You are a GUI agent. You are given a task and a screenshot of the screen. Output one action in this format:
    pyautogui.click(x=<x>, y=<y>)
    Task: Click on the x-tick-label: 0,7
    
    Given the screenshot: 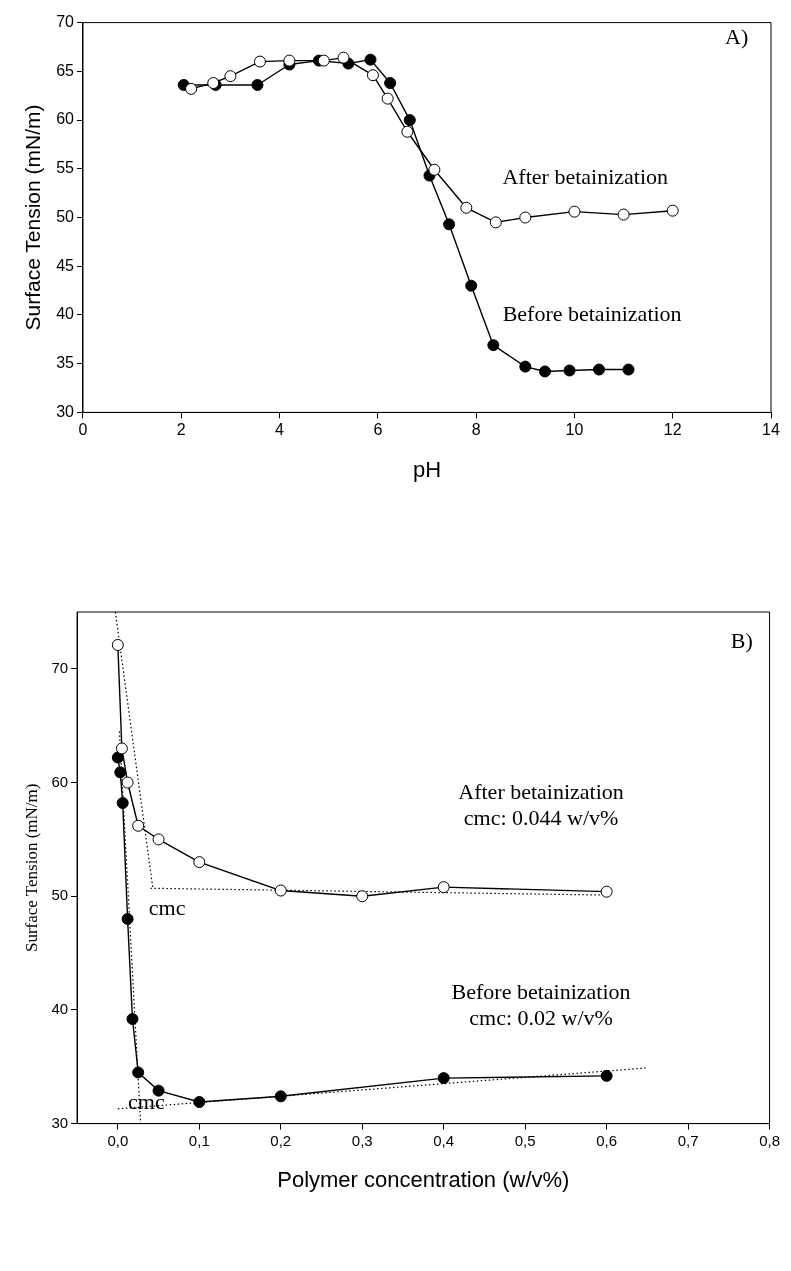 What is the action you would take?
    pyautogui.click(x=688, y=1140)
    